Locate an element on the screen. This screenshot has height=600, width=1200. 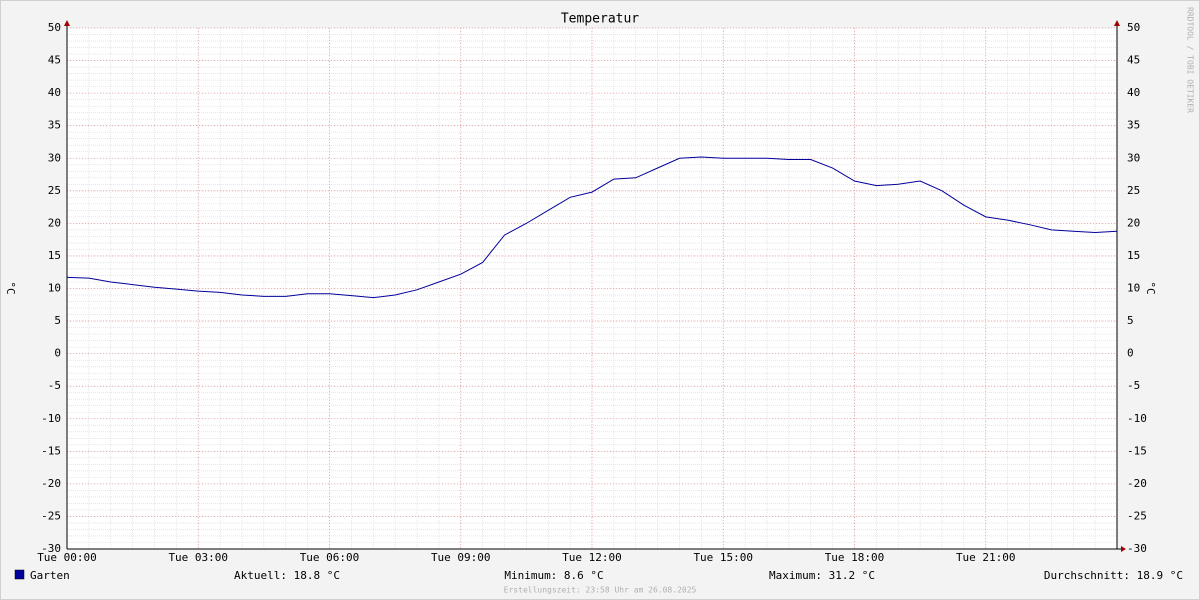
y-tick-label: 5 is located at coordinates (57, 320).